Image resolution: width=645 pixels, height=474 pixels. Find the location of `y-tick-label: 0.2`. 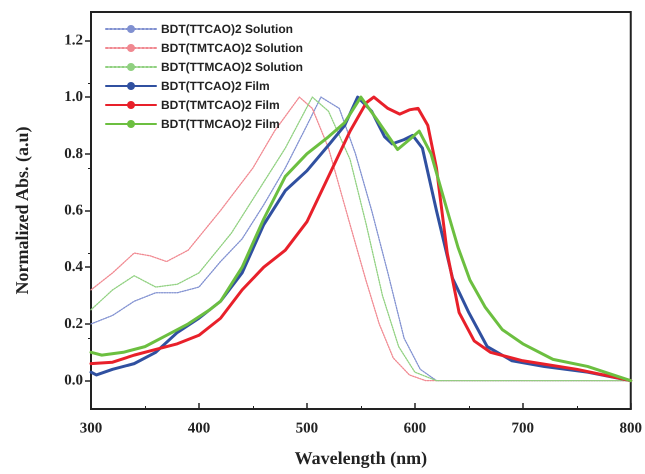

y-tick-label: 0.2 is located at coordinates (73, 324).